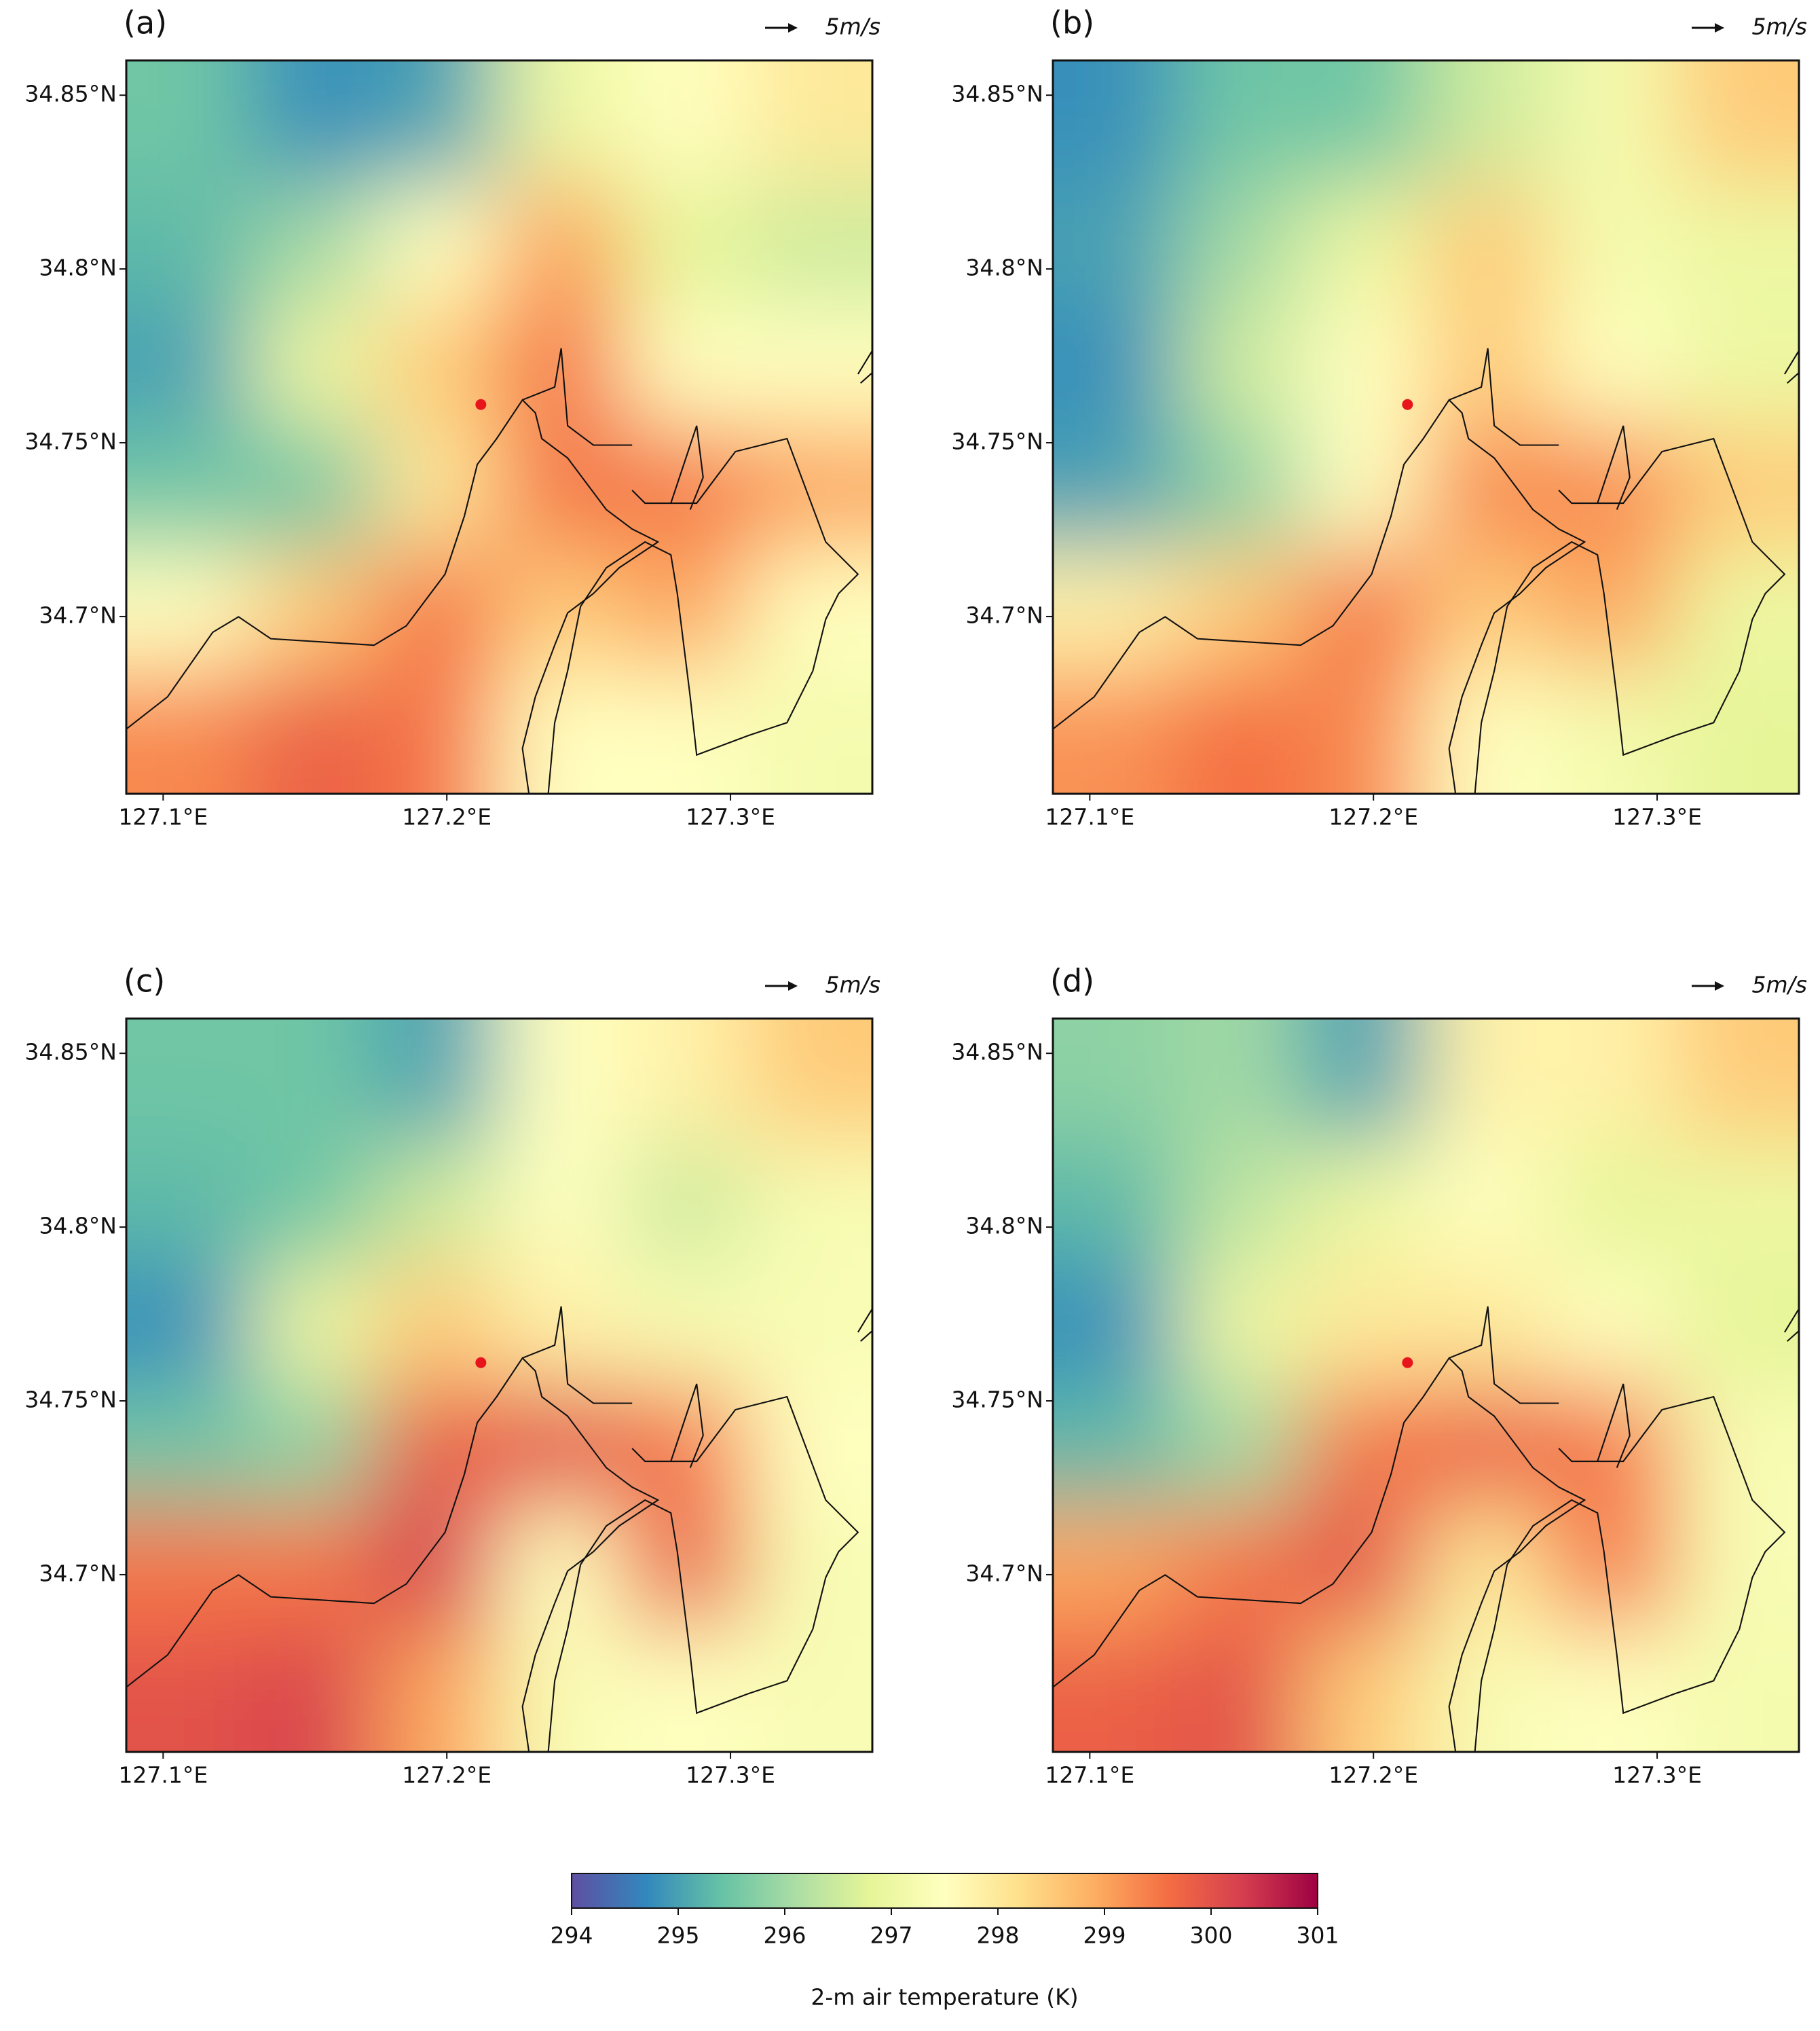 The height and width of the screenshot is (2031, 1820). Describe the element at coordinates (1104, 1935) in the screenshot. I see `colorbar-tick-label: 299` at that location.